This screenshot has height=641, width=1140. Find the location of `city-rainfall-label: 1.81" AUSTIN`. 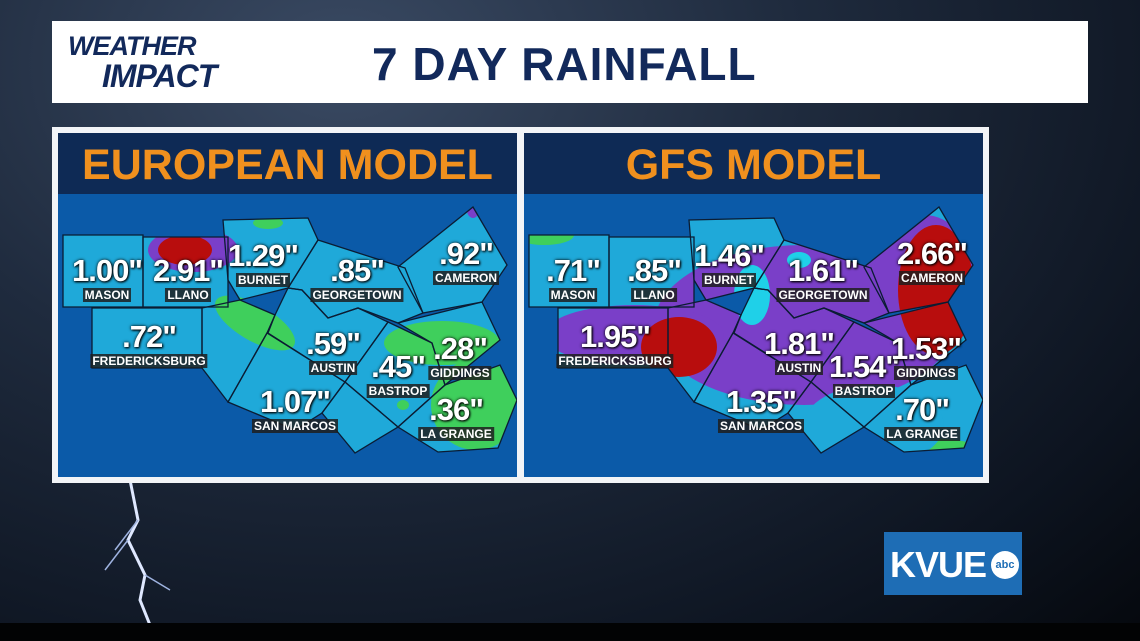

city-rainfall-label: 1.81" AUSTIN is located at coordinates (799, 351).